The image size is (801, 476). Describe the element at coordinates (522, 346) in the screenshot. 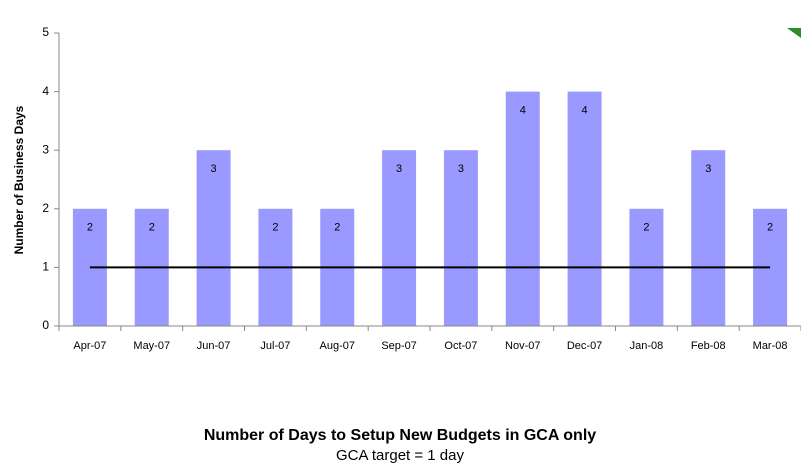

I see `x-tick-label: Nov-07` at that location.